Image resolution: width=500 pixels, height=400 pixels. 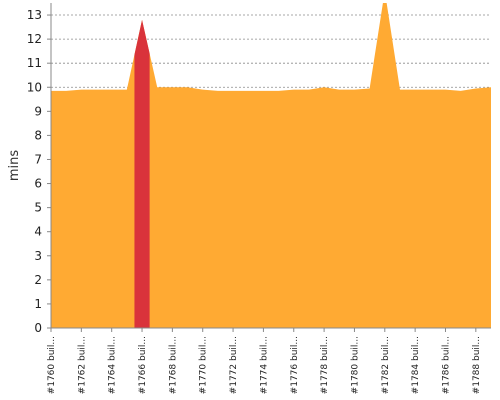 I want to click on y-tick-label: 4, so click(x=38, y=232).